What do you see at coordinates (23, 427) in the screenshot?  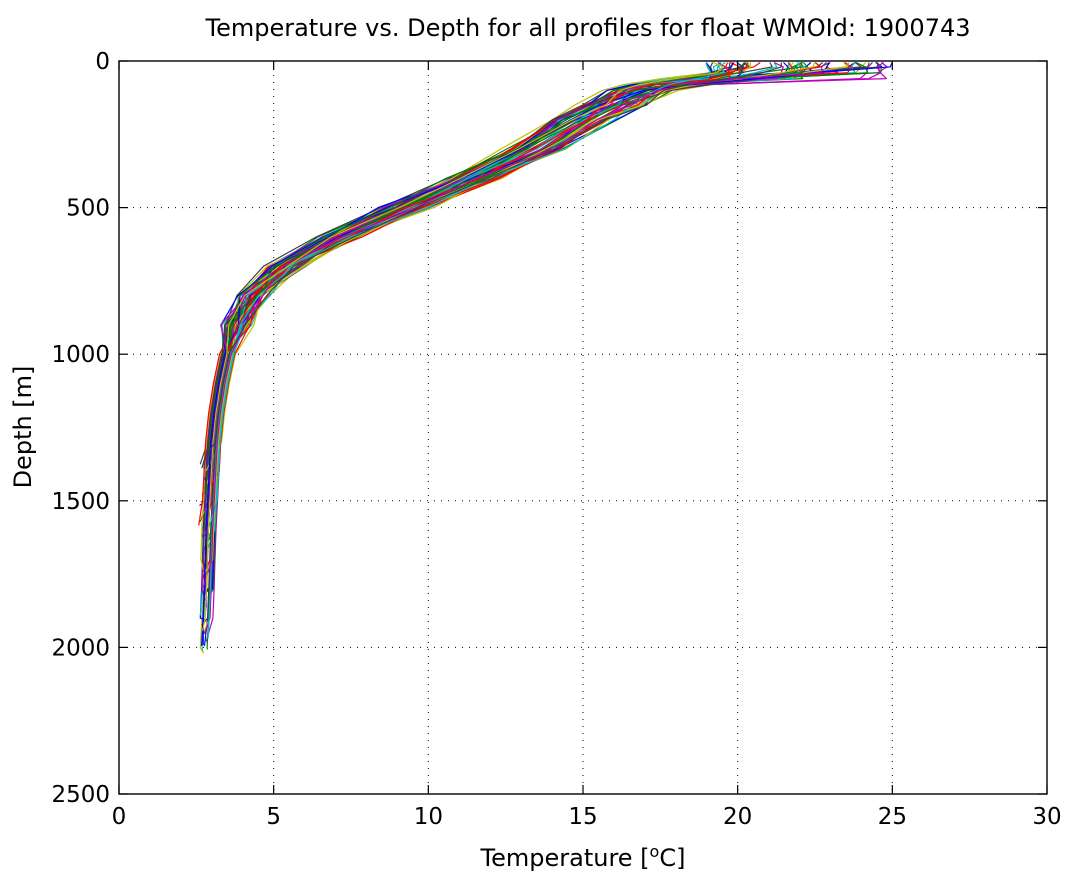 I see `y-axis-label: Depth [m]` at bounding box center [23, 427].